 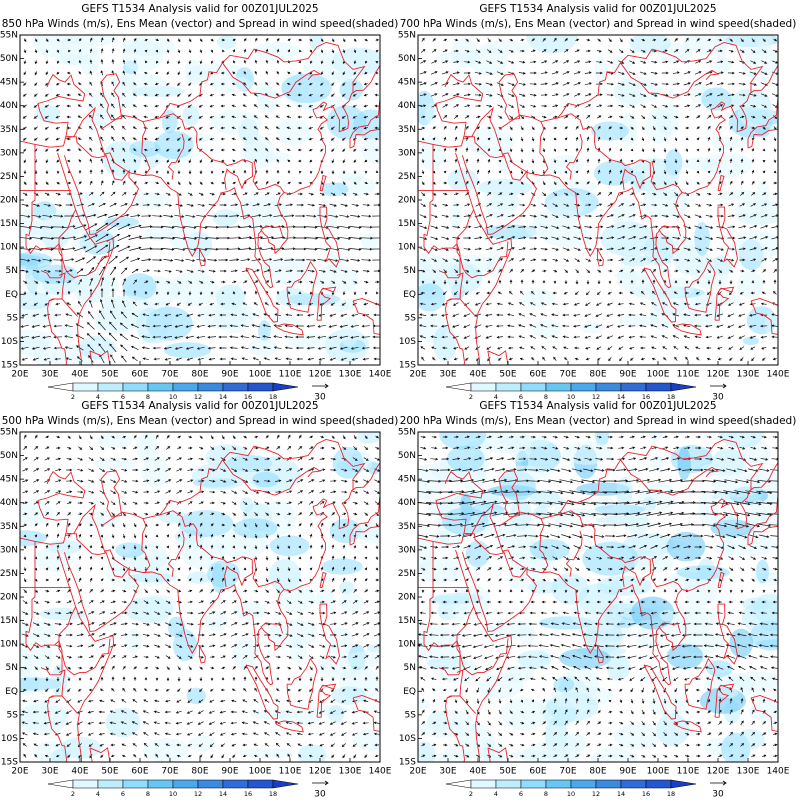 I want to click on lon-label: 80E, so click(x=597, y=375).